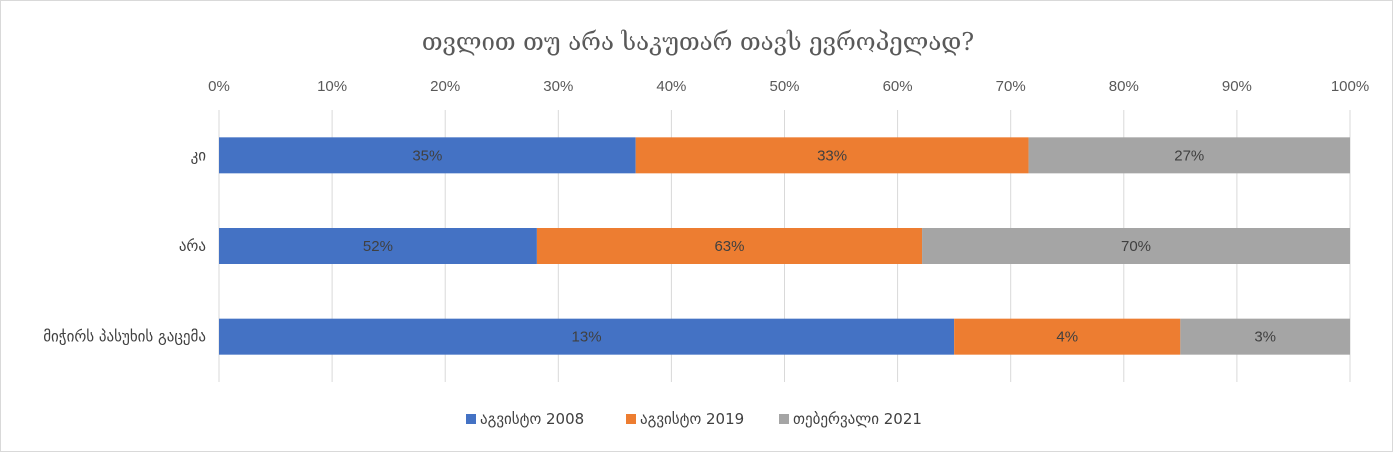  I want to click on legend-label: თებერვალი 2021, so click(857, 419).